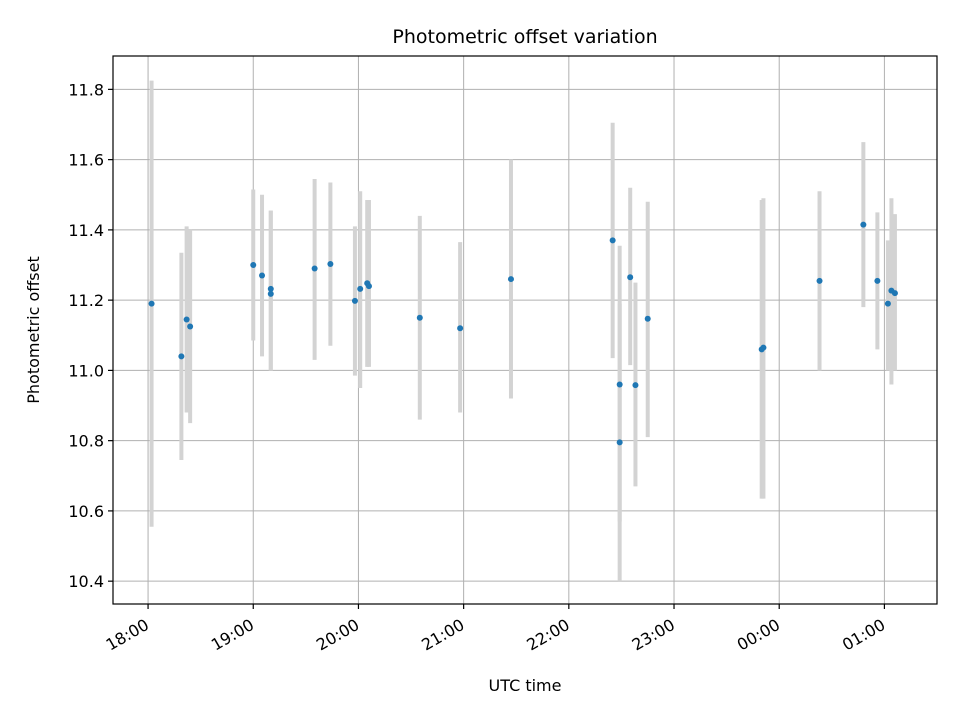 The width and height of the screenshot is (960, 720). Describe the element at coordinates (90, 335) in the screenshot. I see `y-axis: 10.4 10.6 10.8 11.0 11.2 11.4 11.6 11.8` at that location.